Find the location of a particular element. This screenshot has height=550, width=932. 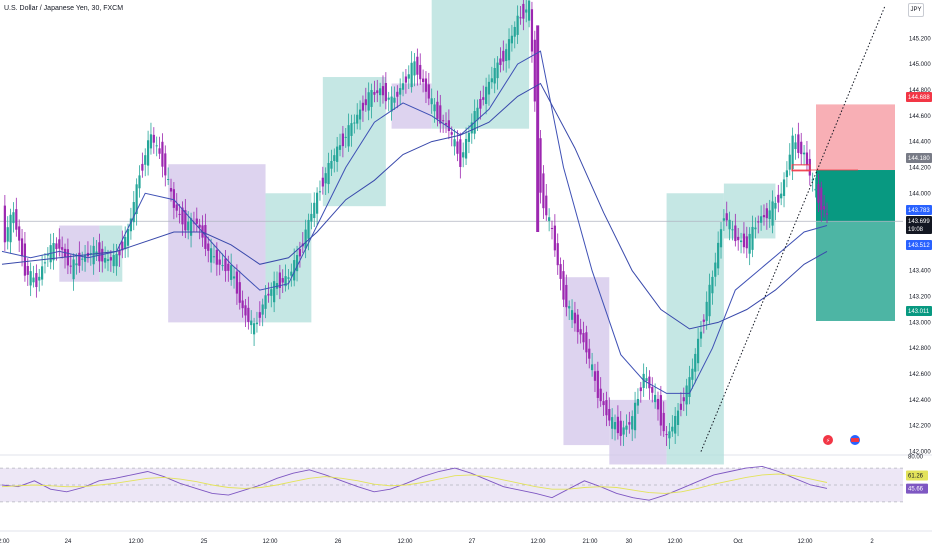

symbol-title: U.S. Dollar / Japanese Yen, 30, FXCM is located at coordinates (64, 8).